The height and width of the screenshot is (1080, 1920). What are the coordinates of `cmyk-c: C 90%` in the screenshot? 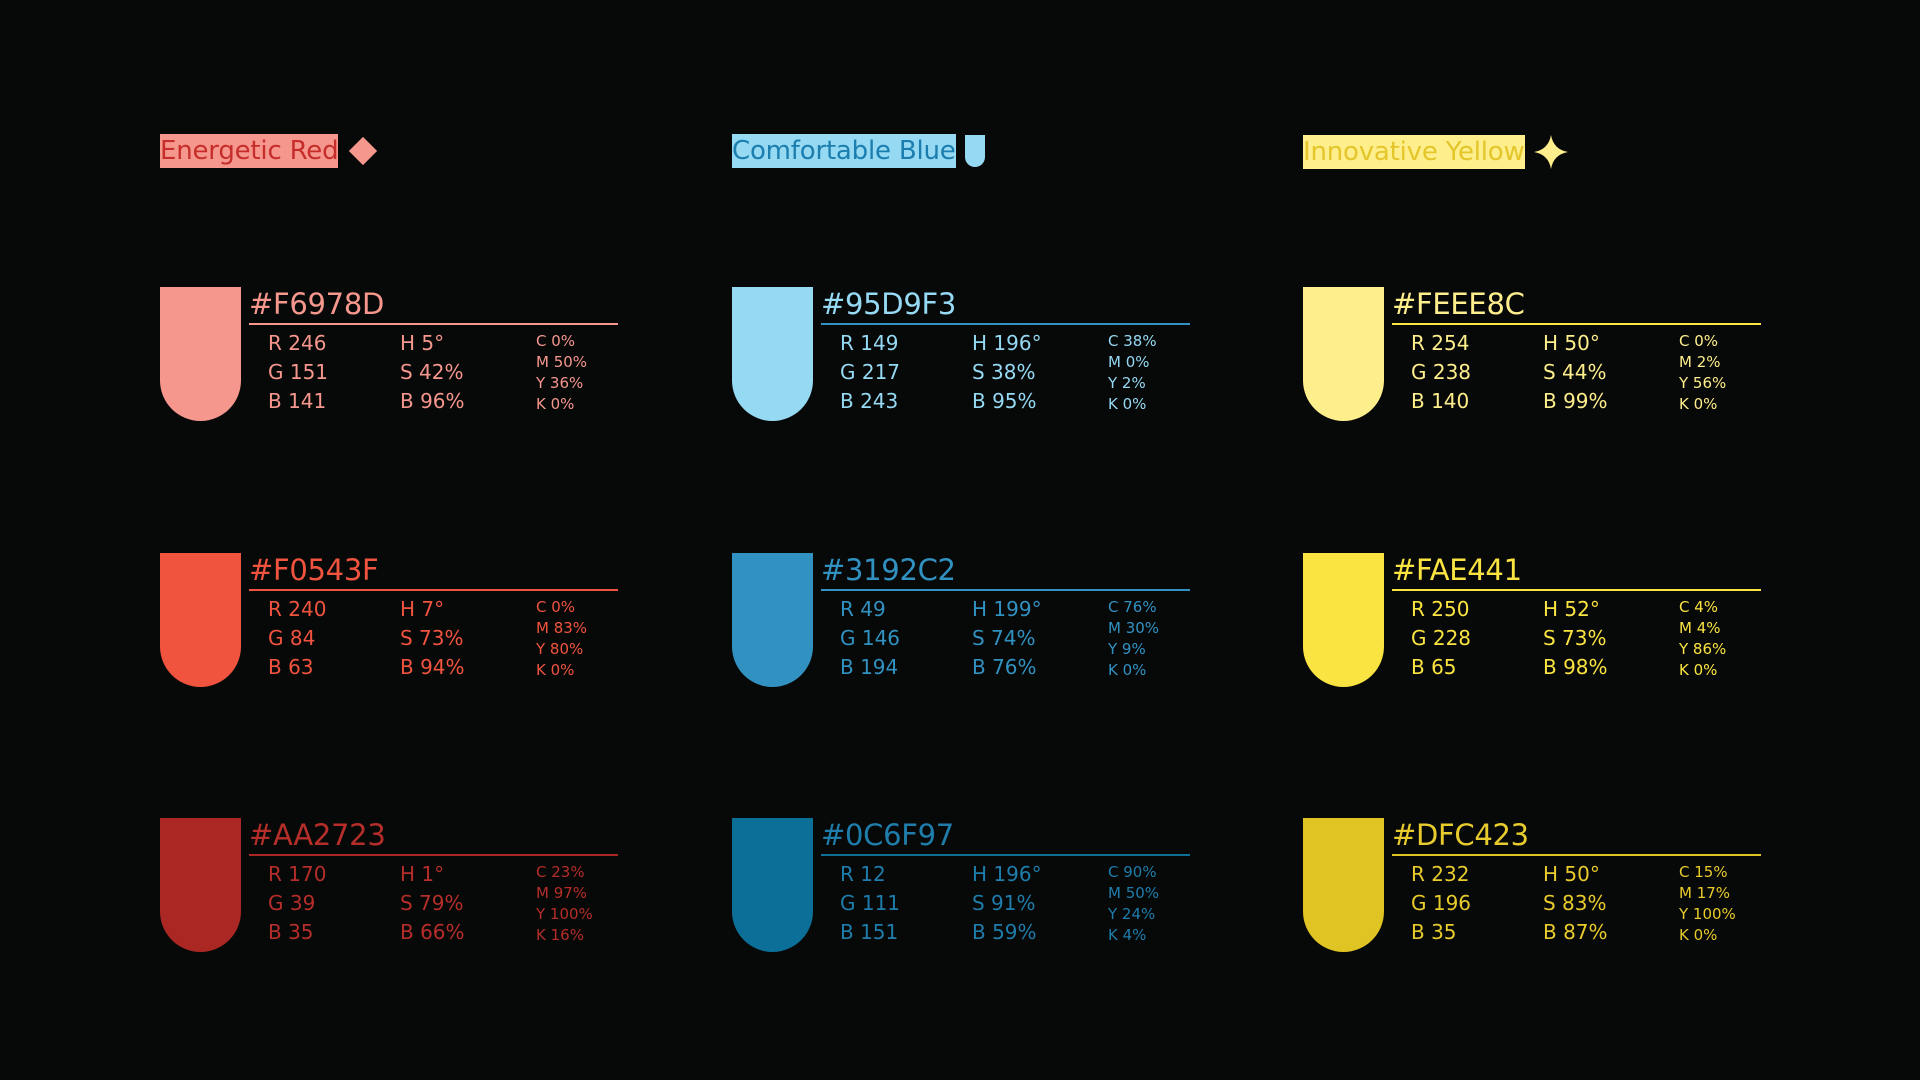 It's located at (1132, 872).